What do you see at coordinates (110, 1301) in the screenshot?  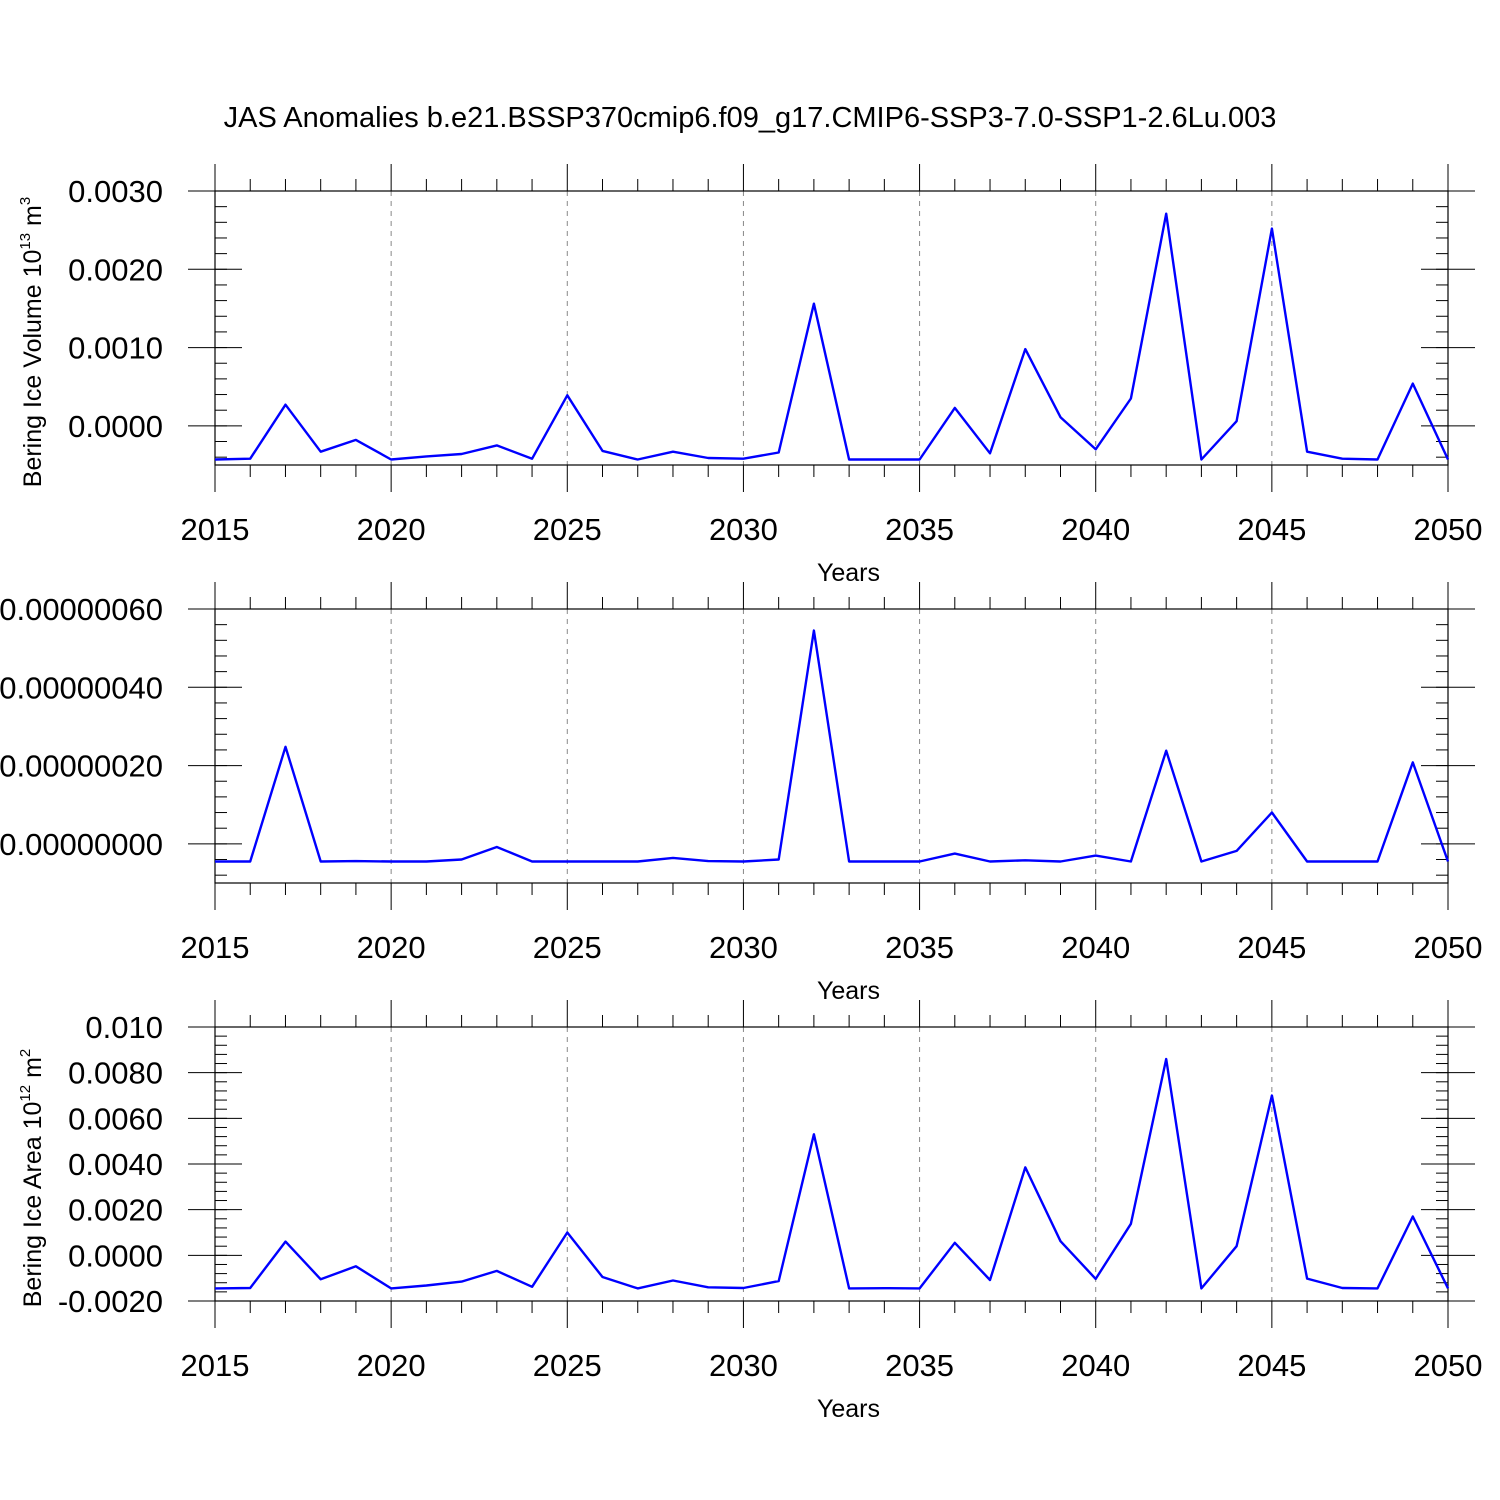 I see `y-tick-label: -0.0020` at bounding box center [110, 1301].